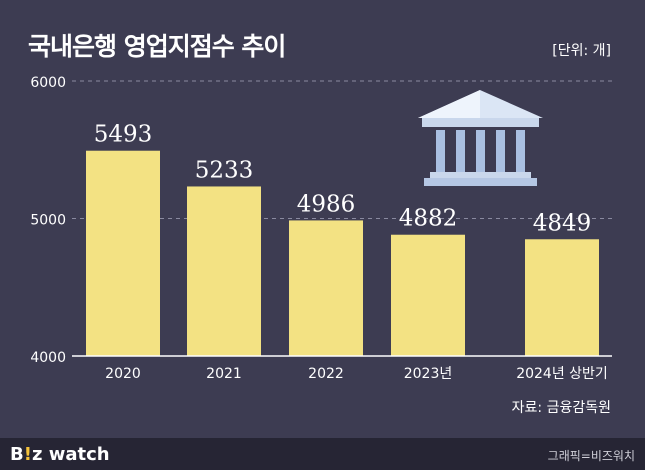  Describe the element at coordinates (48, 83) in the screenshot. I see `y-tick-label: 6000` at that location.